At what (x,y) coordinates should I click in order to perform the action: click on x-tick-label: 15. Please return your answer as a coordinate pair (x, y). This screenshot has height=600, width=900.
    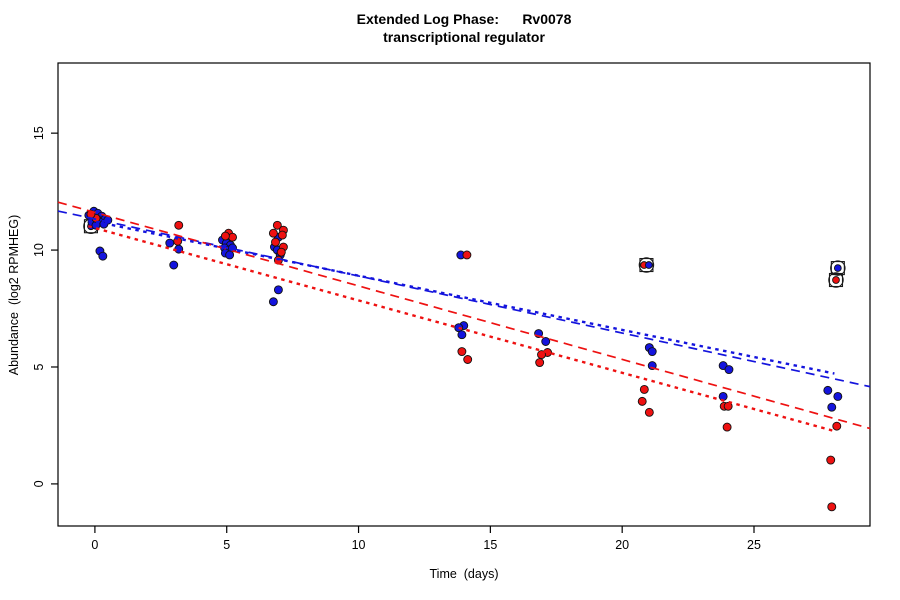
    Looking at the image, I should click on (490, 545).